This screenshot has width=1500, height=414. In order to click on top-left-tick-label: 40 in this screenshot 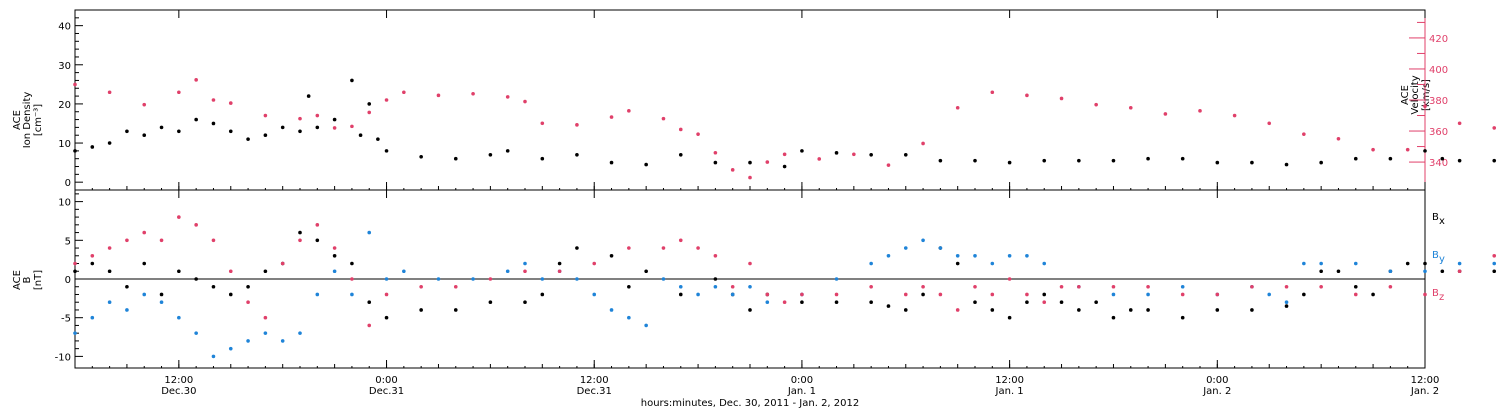, I will do `click(64, 27)`.